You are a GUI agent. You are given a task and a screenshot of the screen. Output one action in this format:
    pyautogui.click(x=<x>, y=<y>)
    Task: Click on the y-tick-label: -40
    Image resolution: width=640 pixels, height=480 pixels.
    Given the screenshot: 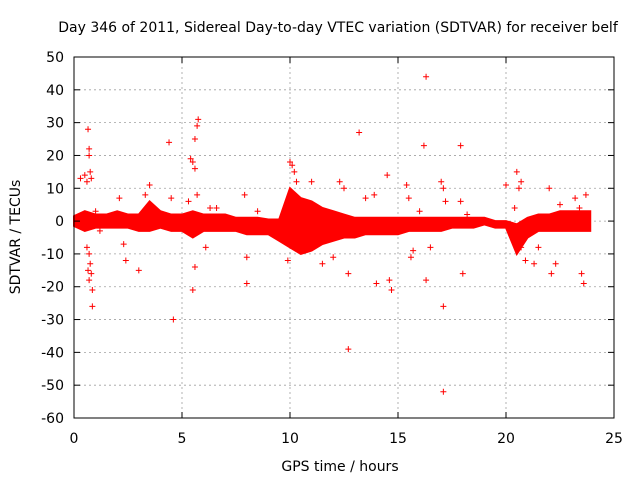 What is the action you would take?
    pyautogui.click(x=52, y=353)
    